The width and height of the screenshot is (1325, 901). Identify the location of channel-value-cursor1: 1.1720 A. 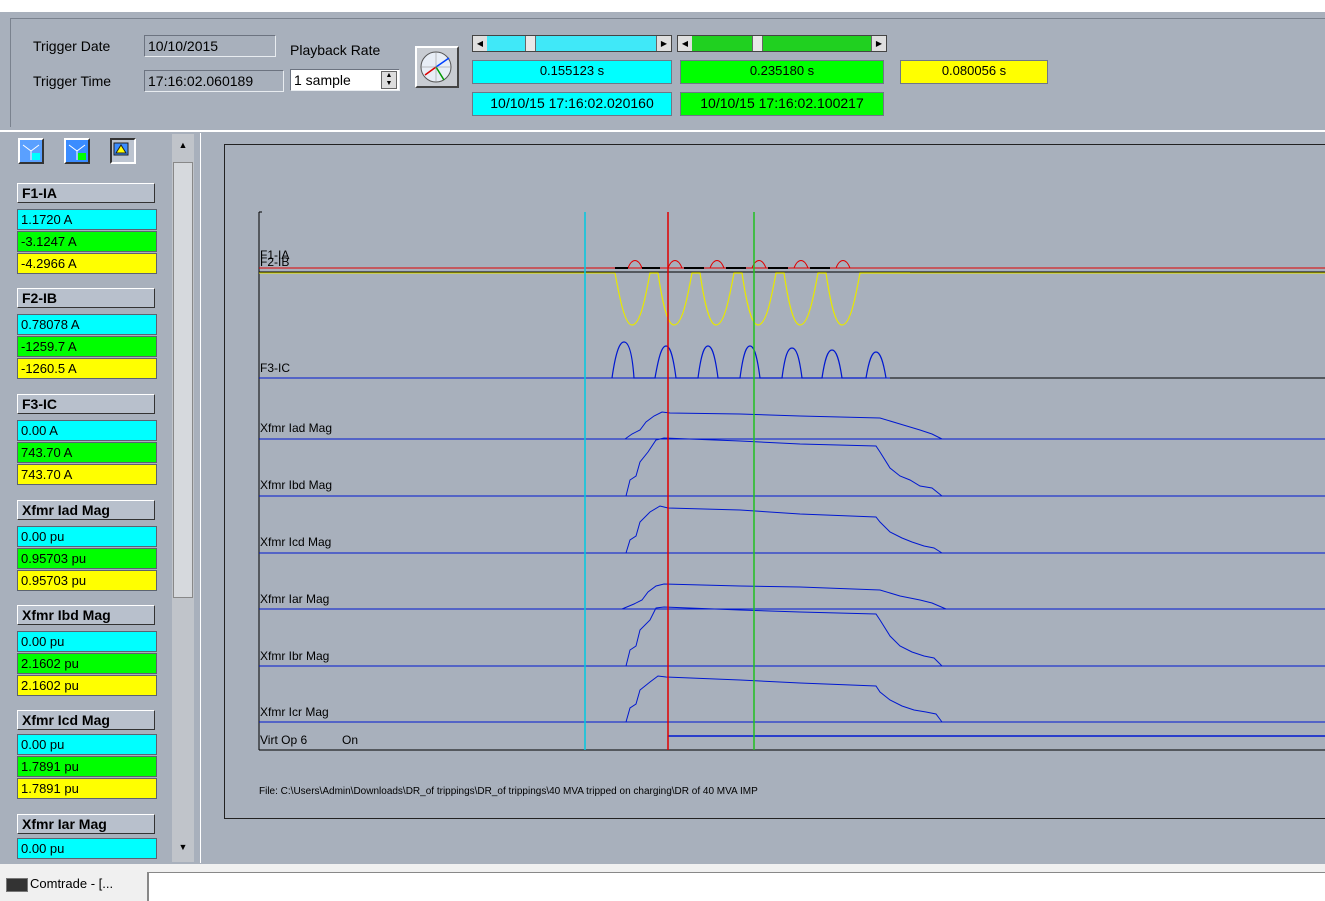
(87, 219).